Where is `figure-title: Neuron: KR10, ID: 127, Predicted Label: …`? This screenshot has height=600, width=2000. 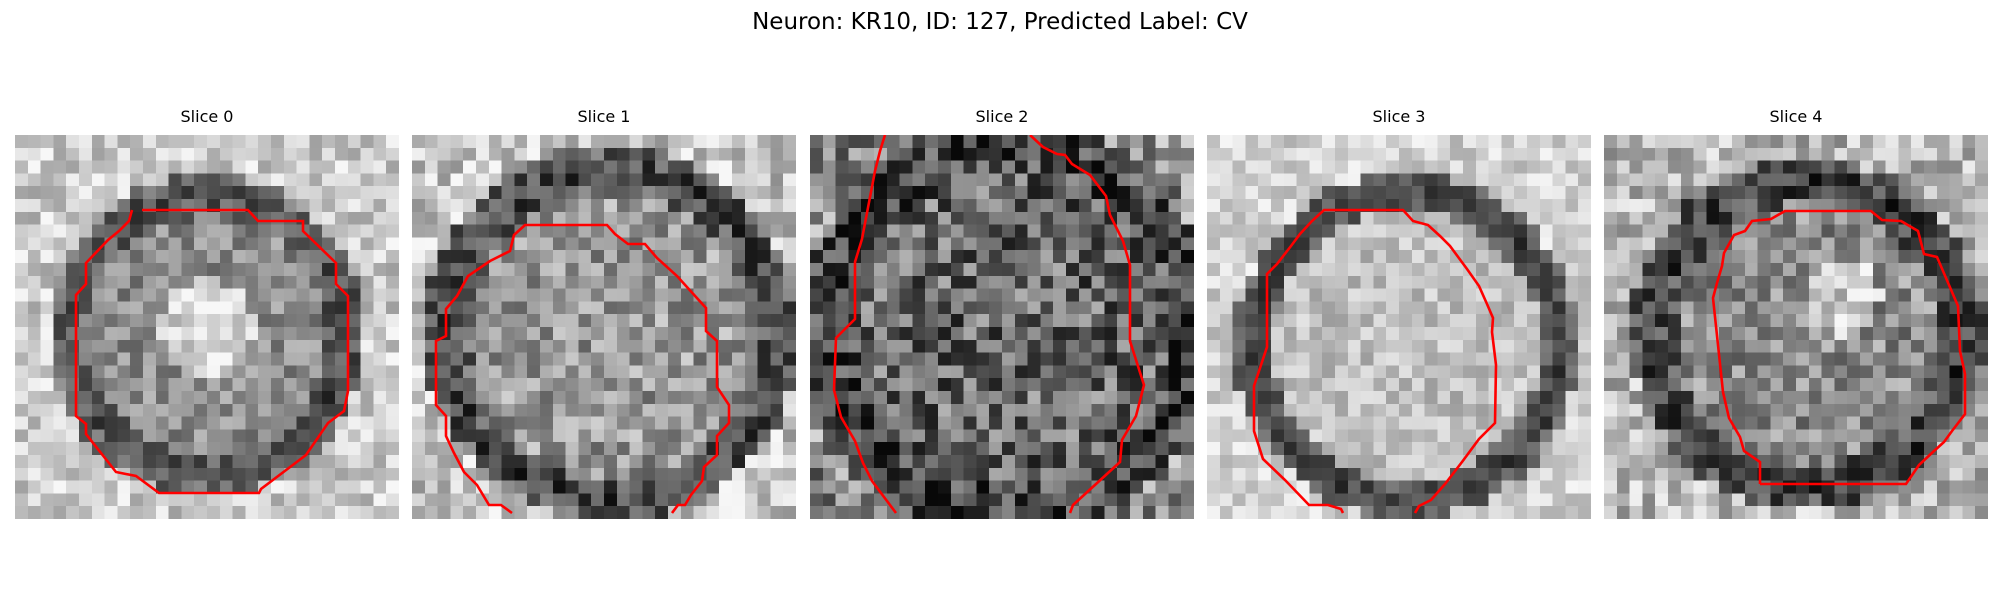
figure-title: Neuron: KR10, ID: 127, Predicted Label: … is located at coordinates (1000, 22).